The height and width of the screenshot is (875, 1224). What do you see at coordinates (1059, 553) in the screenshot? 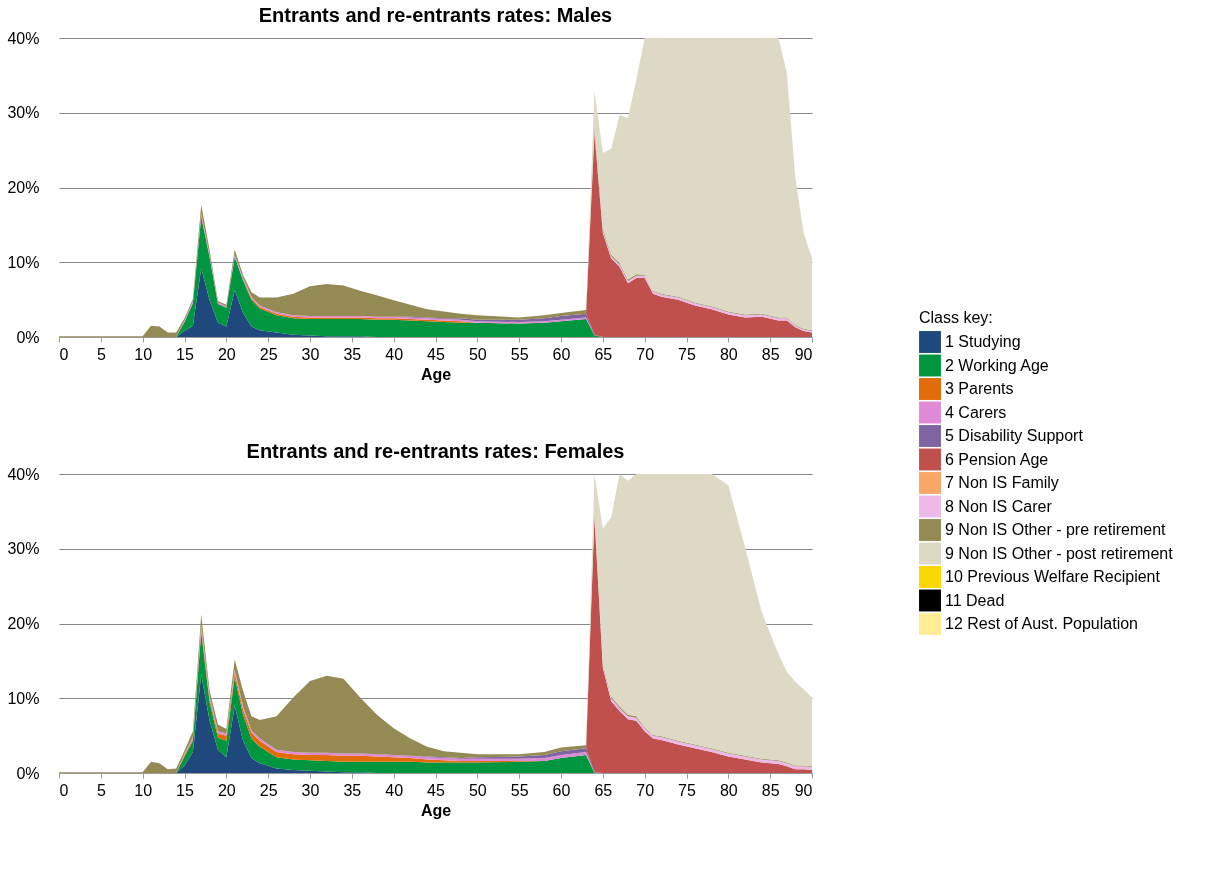
I see `legend-label: 9 Non IS Other - post retirement` at bounding box center [1059, 553].